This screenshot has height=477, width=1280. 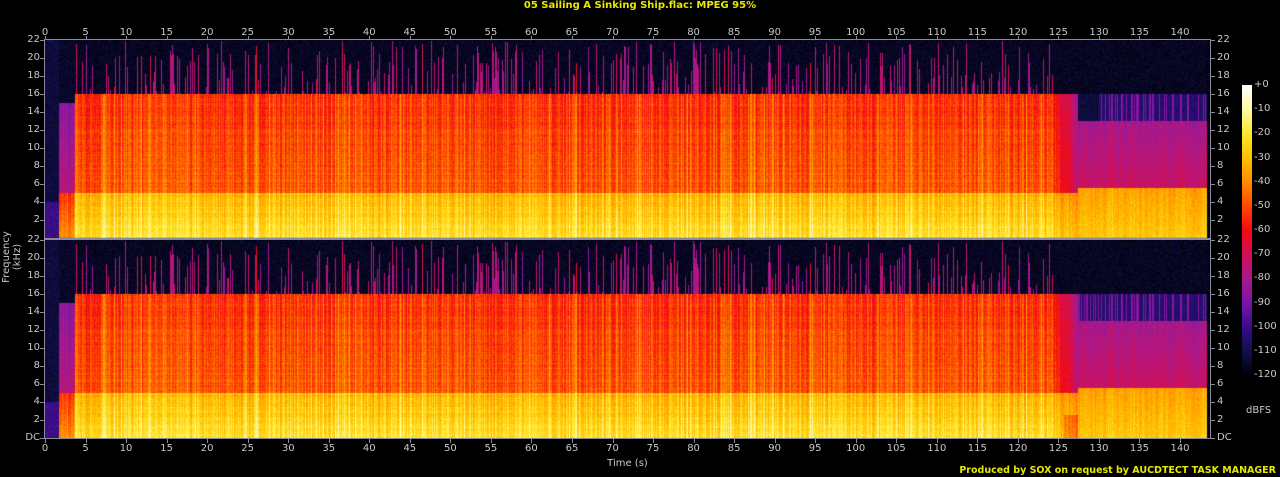 What do you see at coordinates (856, 32) in the screenshot?
I see `x-tick-label-top: 100` at bounding box center [856, 32].